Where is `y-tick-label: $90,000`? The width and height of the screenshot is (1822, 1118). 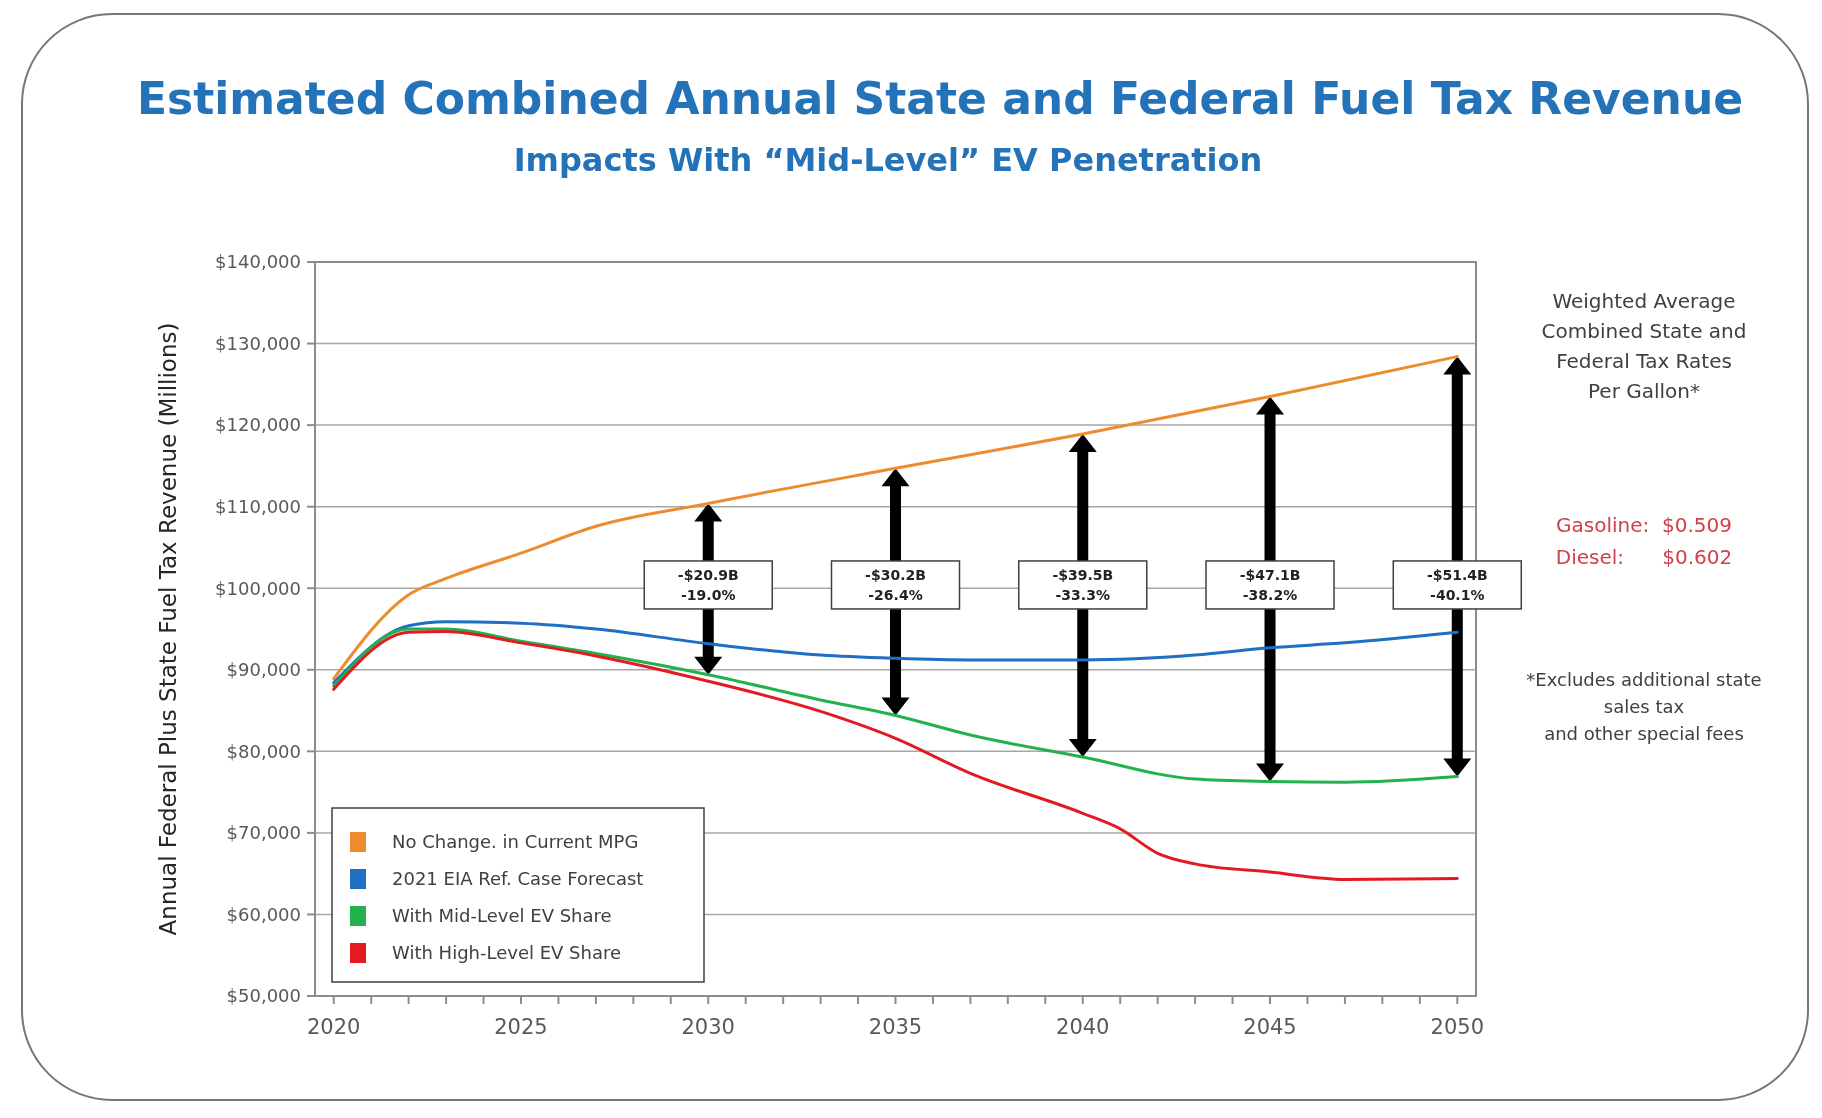
y-tick-label: $90,000 is located at coordinates (263, 670).